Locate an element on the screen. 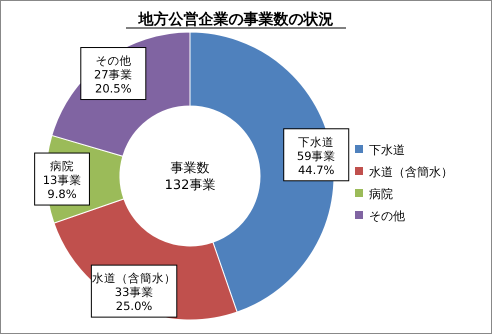  chart-title: 地方公営企業の事業数の状況 is located at coordinates (236, 19).